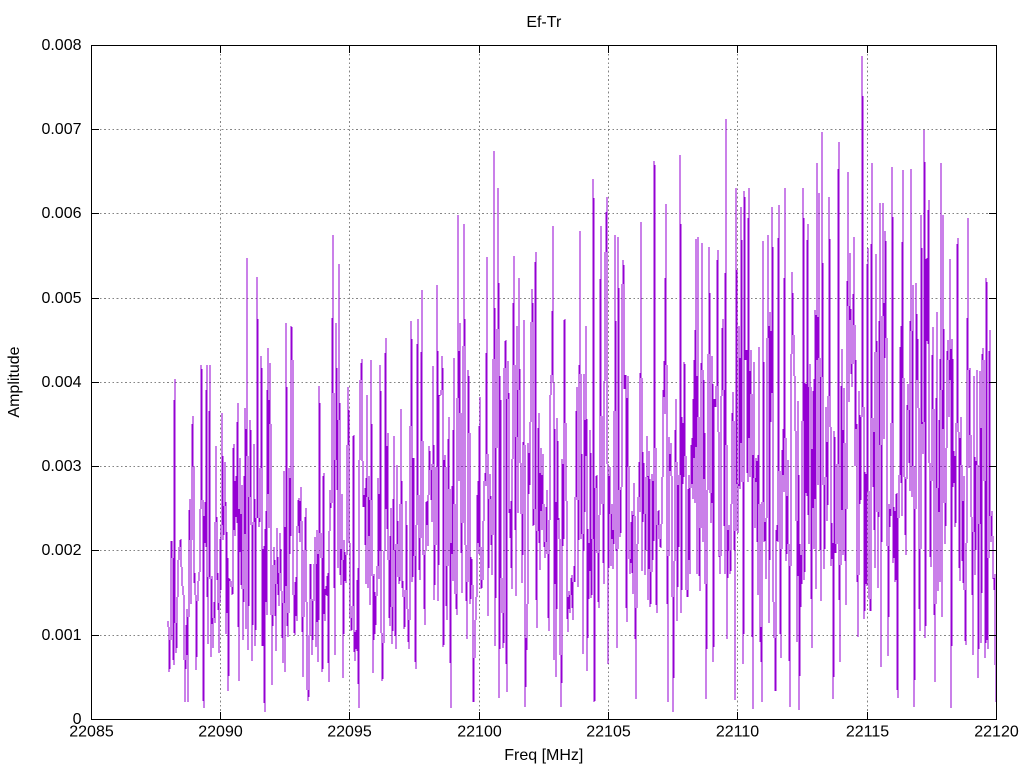 The image size is (1024, 768). Describe the element at coordinates (996, 732) in the screenshot. I see `svg-text: 22120` at that location.